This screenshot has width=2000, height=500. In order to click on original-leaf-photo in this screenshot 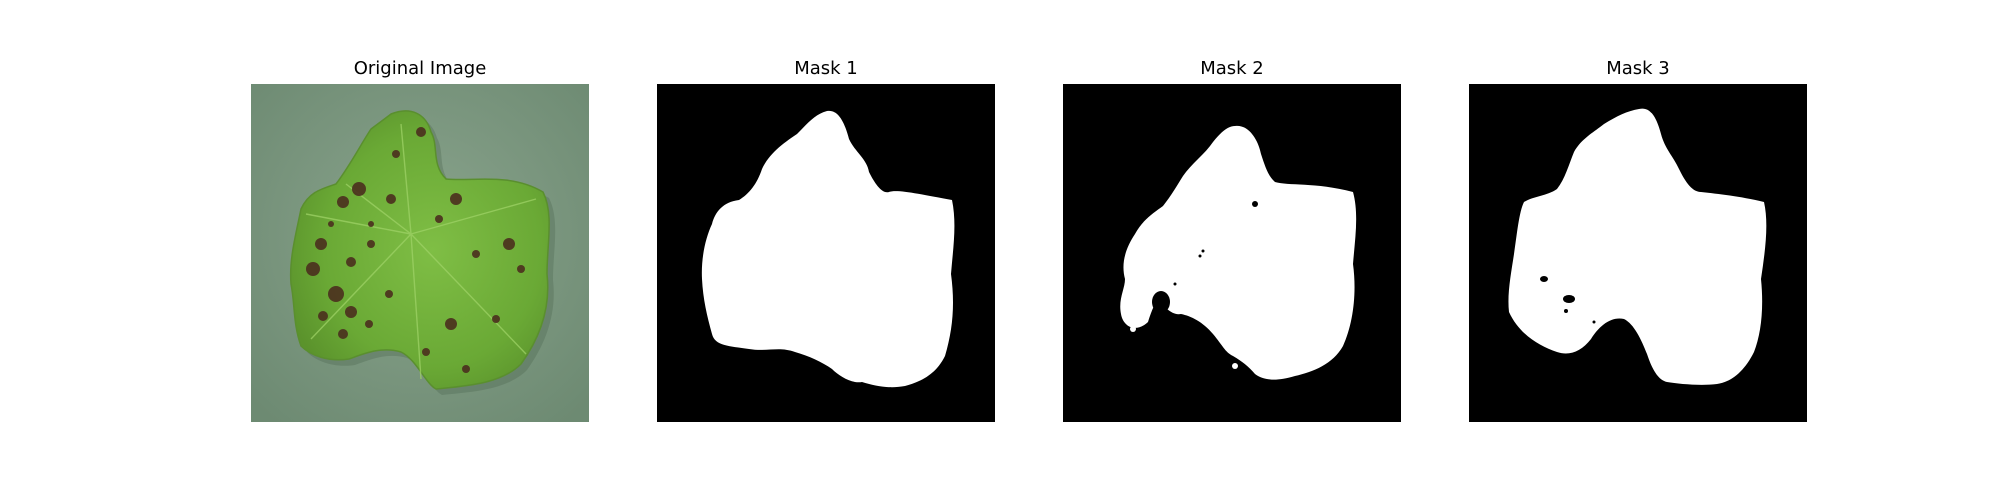, I will do `click(420, 253)`.